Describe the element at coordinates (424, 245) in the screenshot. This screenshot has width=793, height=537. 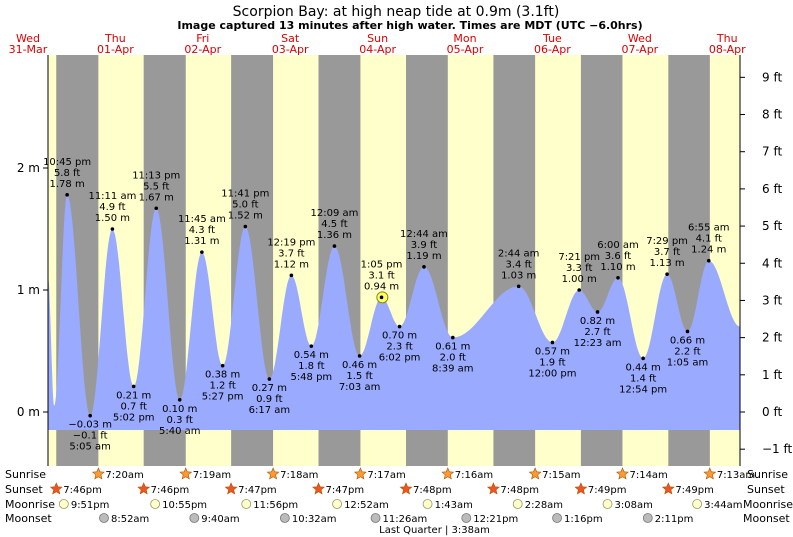
I see `extreme-ft-label: 3.9 ft` at that location.